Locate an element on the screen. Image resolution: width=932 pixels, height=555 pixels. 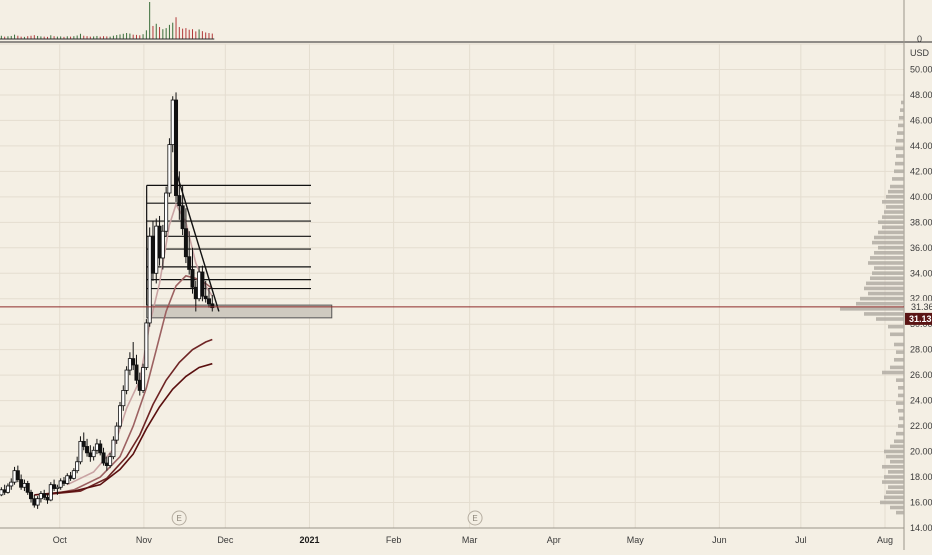
price-tick-label: 14.00 is located at coordinates (921, 528).